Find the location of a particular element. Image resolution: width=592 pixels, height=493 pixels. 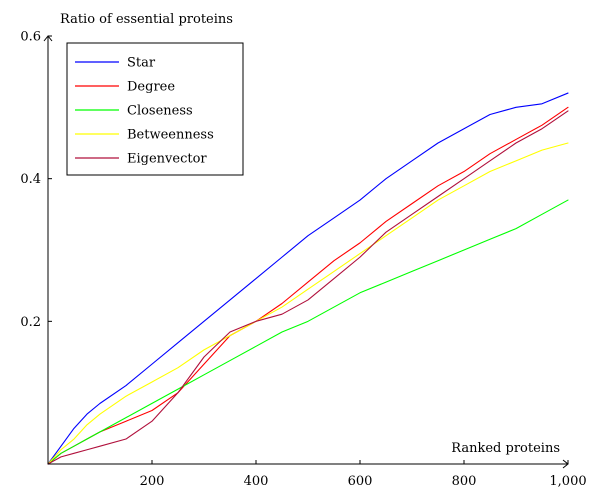

y-tick-label: 0.2 is located at coordinates (30, 322).